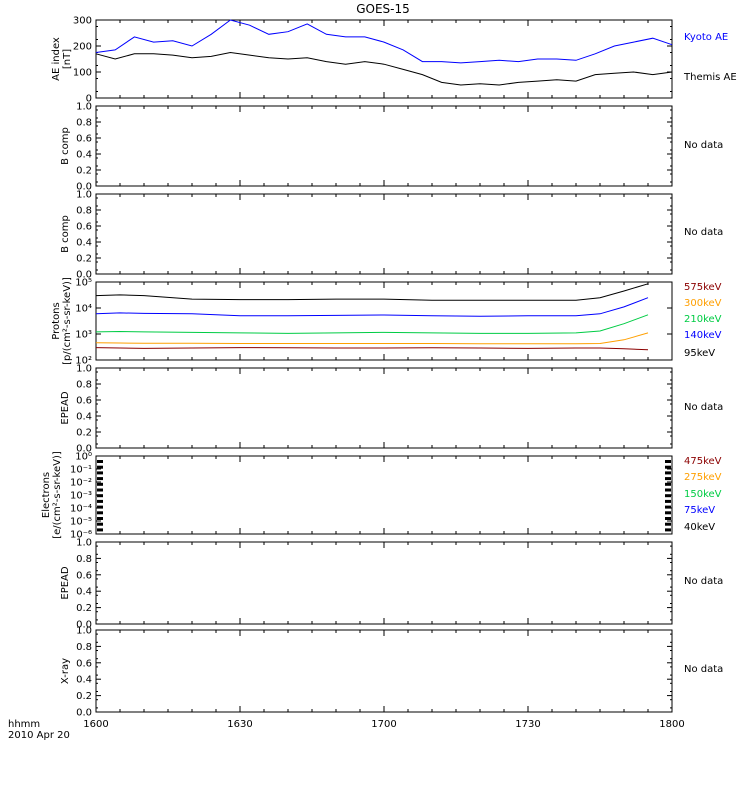 The height and width of the screenshot is (804, 750). Describe the element at coordinates (65, 671) in the screenshot. I see `x-ray-ylabel: X-ray` at that location.